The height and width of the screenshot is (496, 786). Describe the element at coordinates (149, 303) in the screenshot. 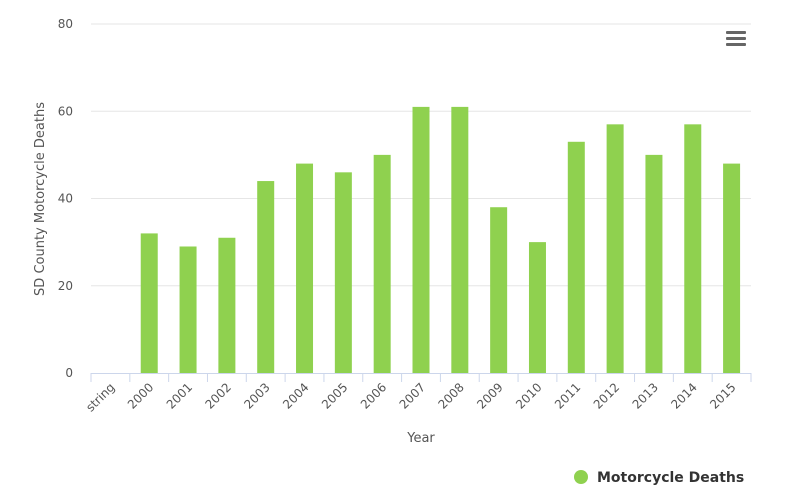

I see `bar-2000` at that location.